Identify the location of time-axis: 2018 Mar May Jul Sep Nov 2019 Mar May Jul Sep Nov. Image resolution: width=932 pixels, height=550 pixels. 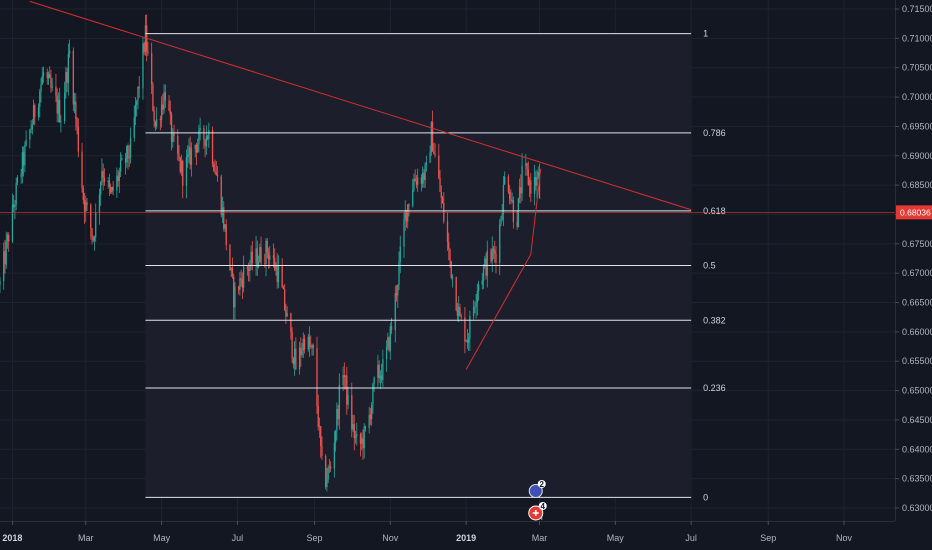
(447, 535).